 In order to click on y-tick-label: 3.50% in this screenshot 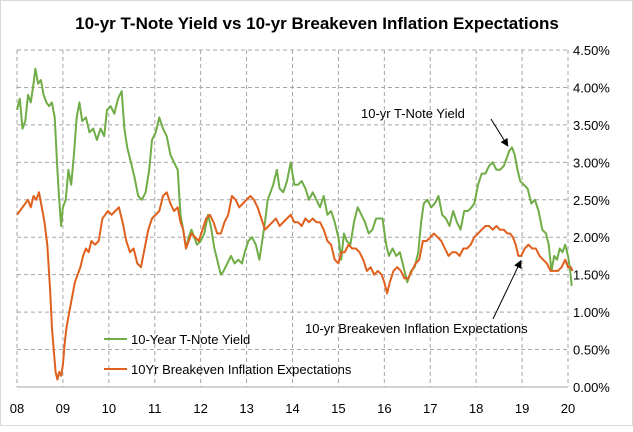, I will do `click(591, 125)`.